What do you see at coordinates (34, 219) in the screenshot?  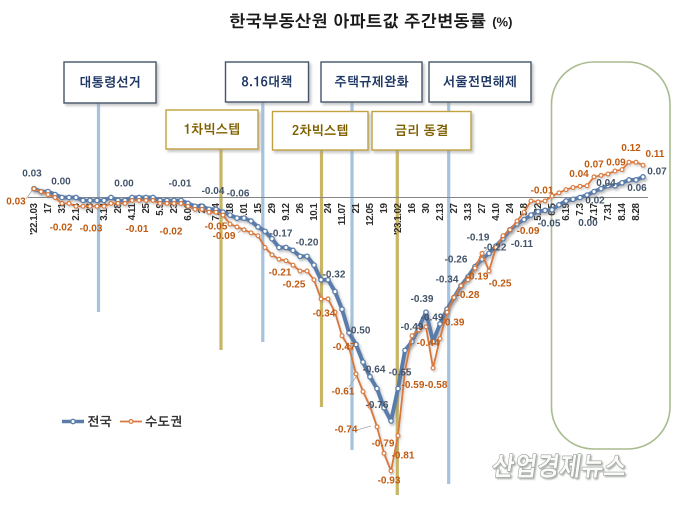 I see `svg-text: '22.1.03` at bounding box center [34, 219].